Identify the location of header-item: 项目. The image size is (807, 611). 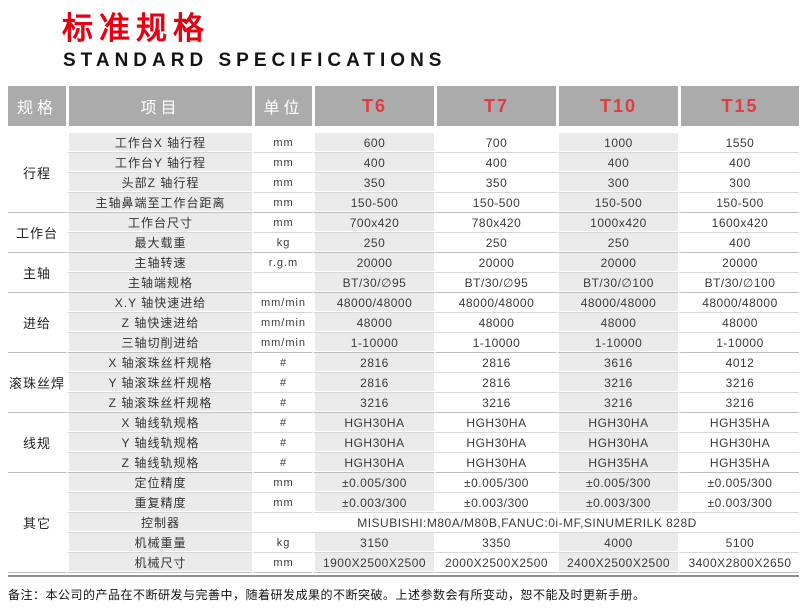
(159, 109).